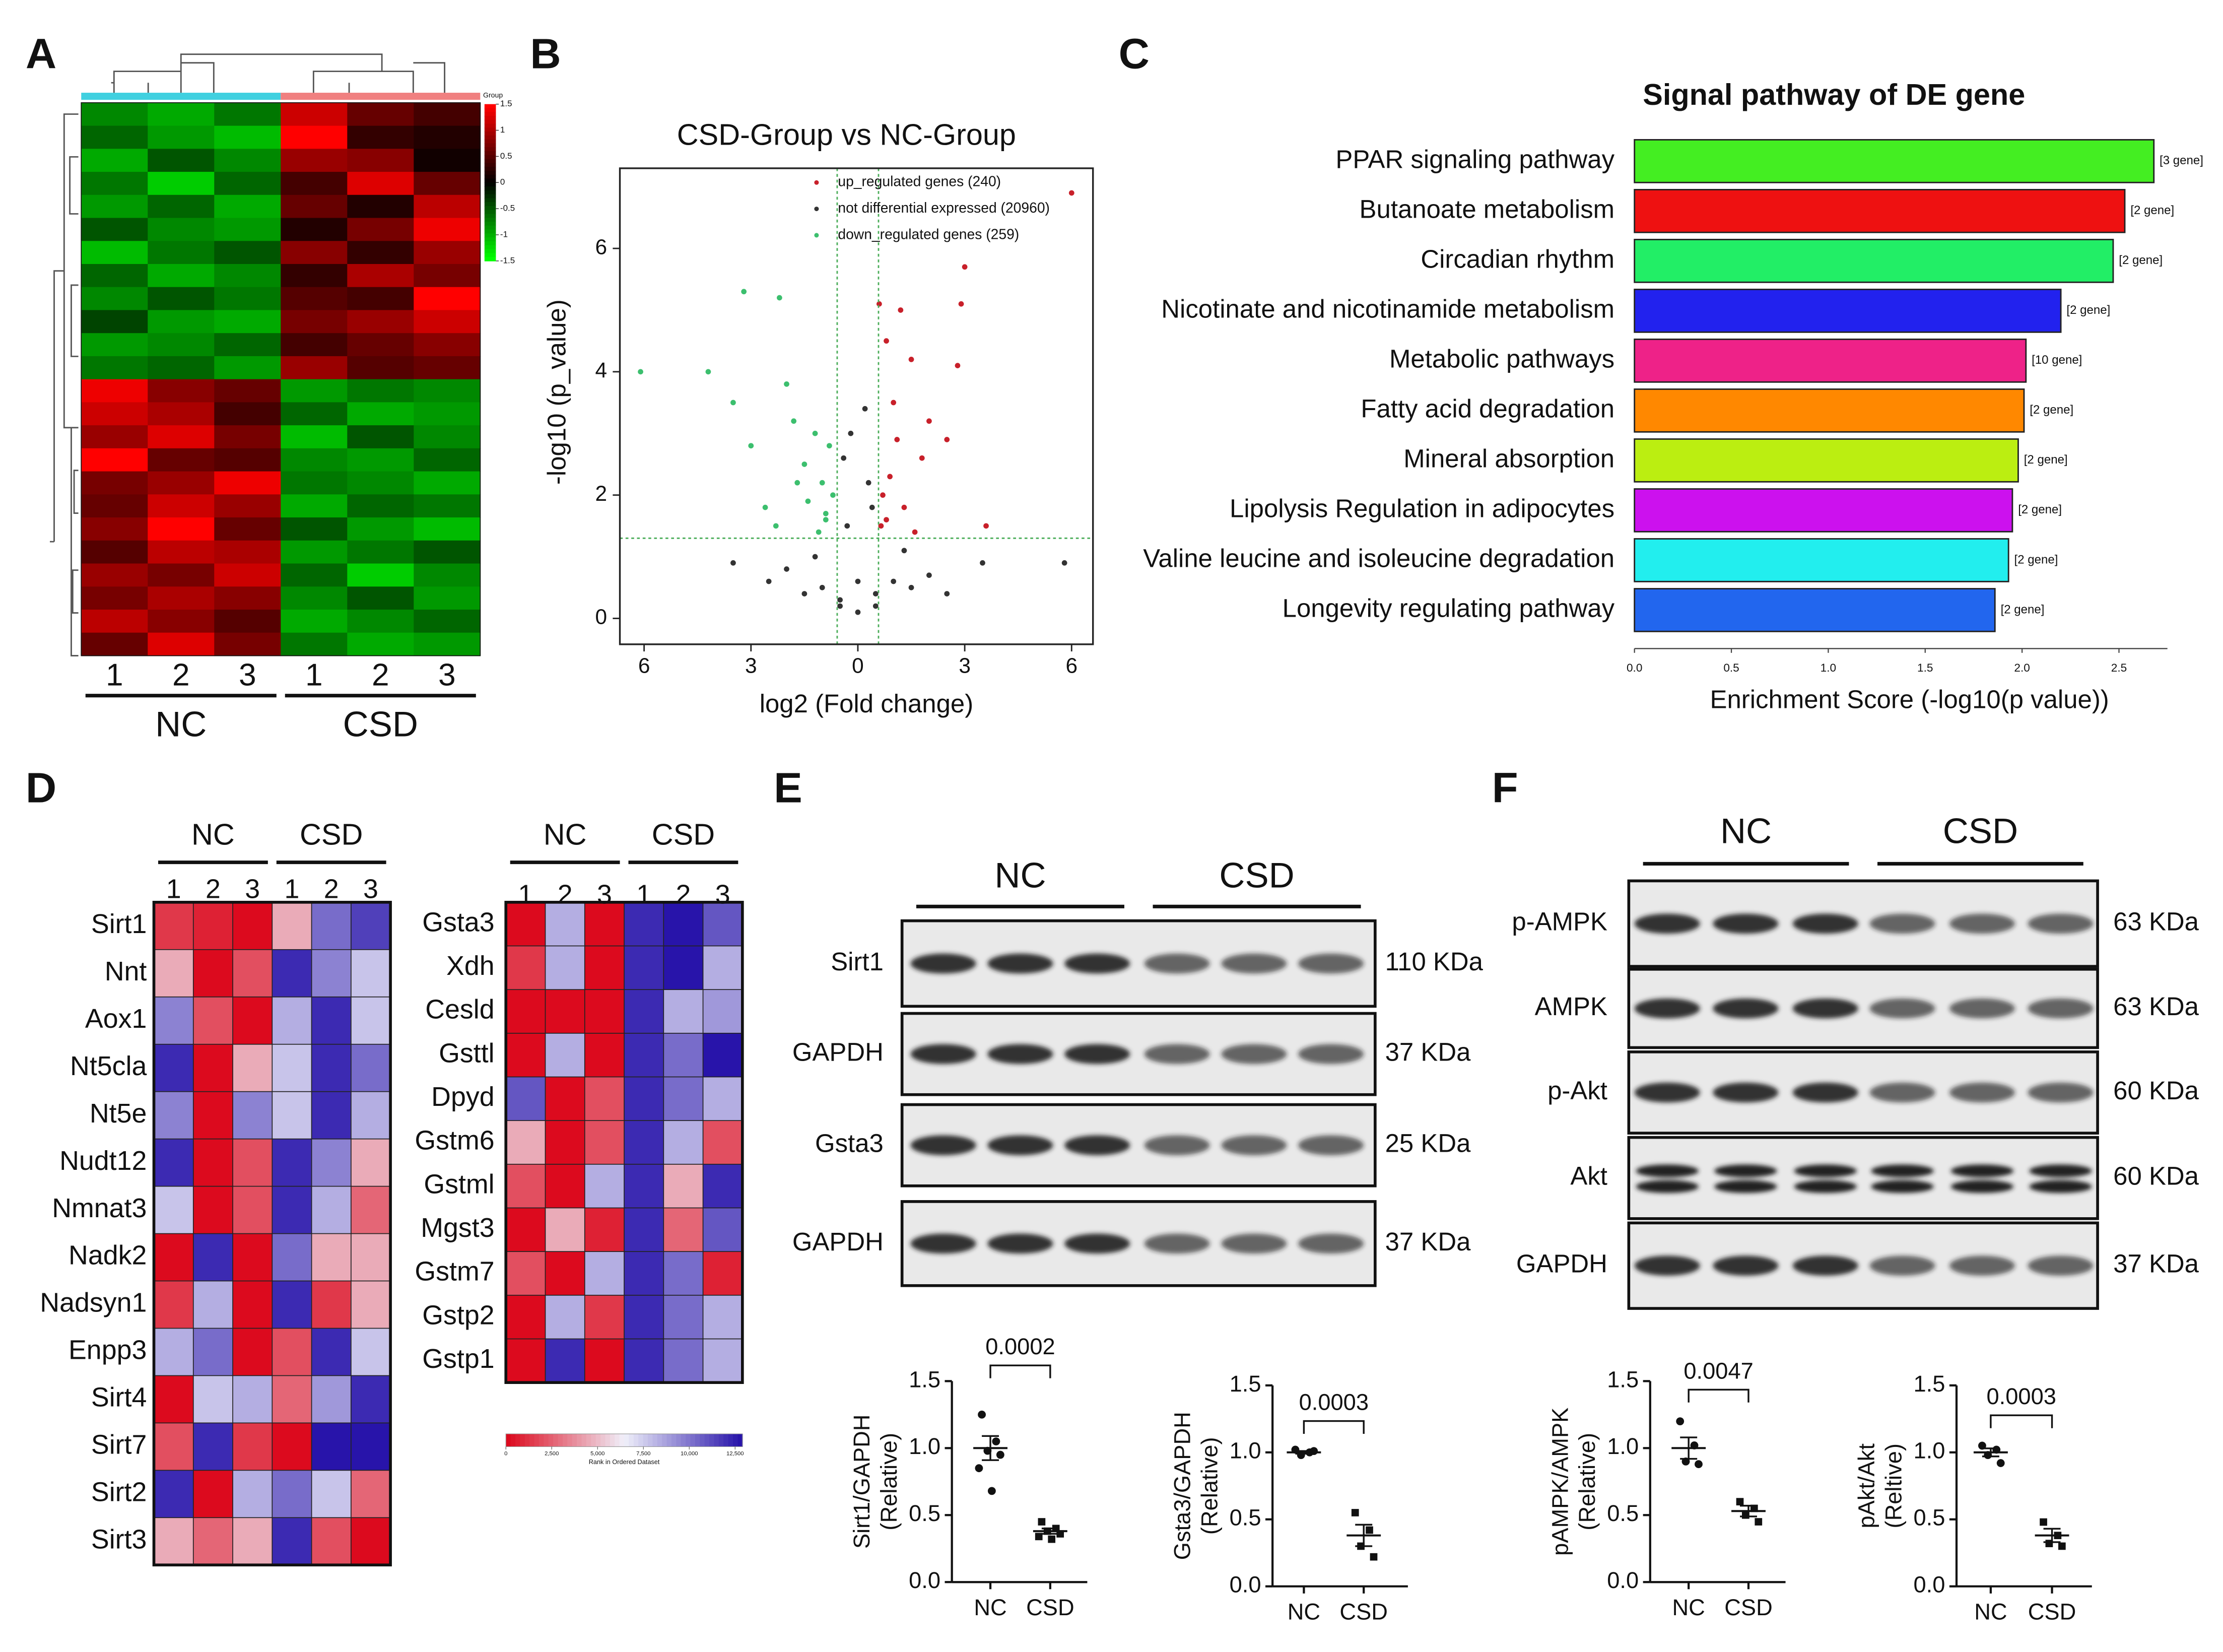 This screenshot has height=1652, width=2223. What do you see at coordinates (466, 1053) in the screenshot?
I see `row-label: Gsttl` at bounding box center [466, 1053].